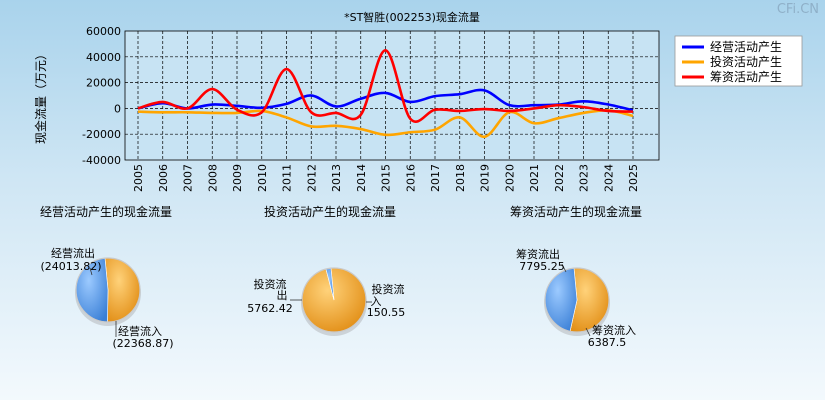  Describe the element at coordinates (330, 211) in the screenshot. I see `pie-title-2: 投资活动产生的现金流量` at that location.